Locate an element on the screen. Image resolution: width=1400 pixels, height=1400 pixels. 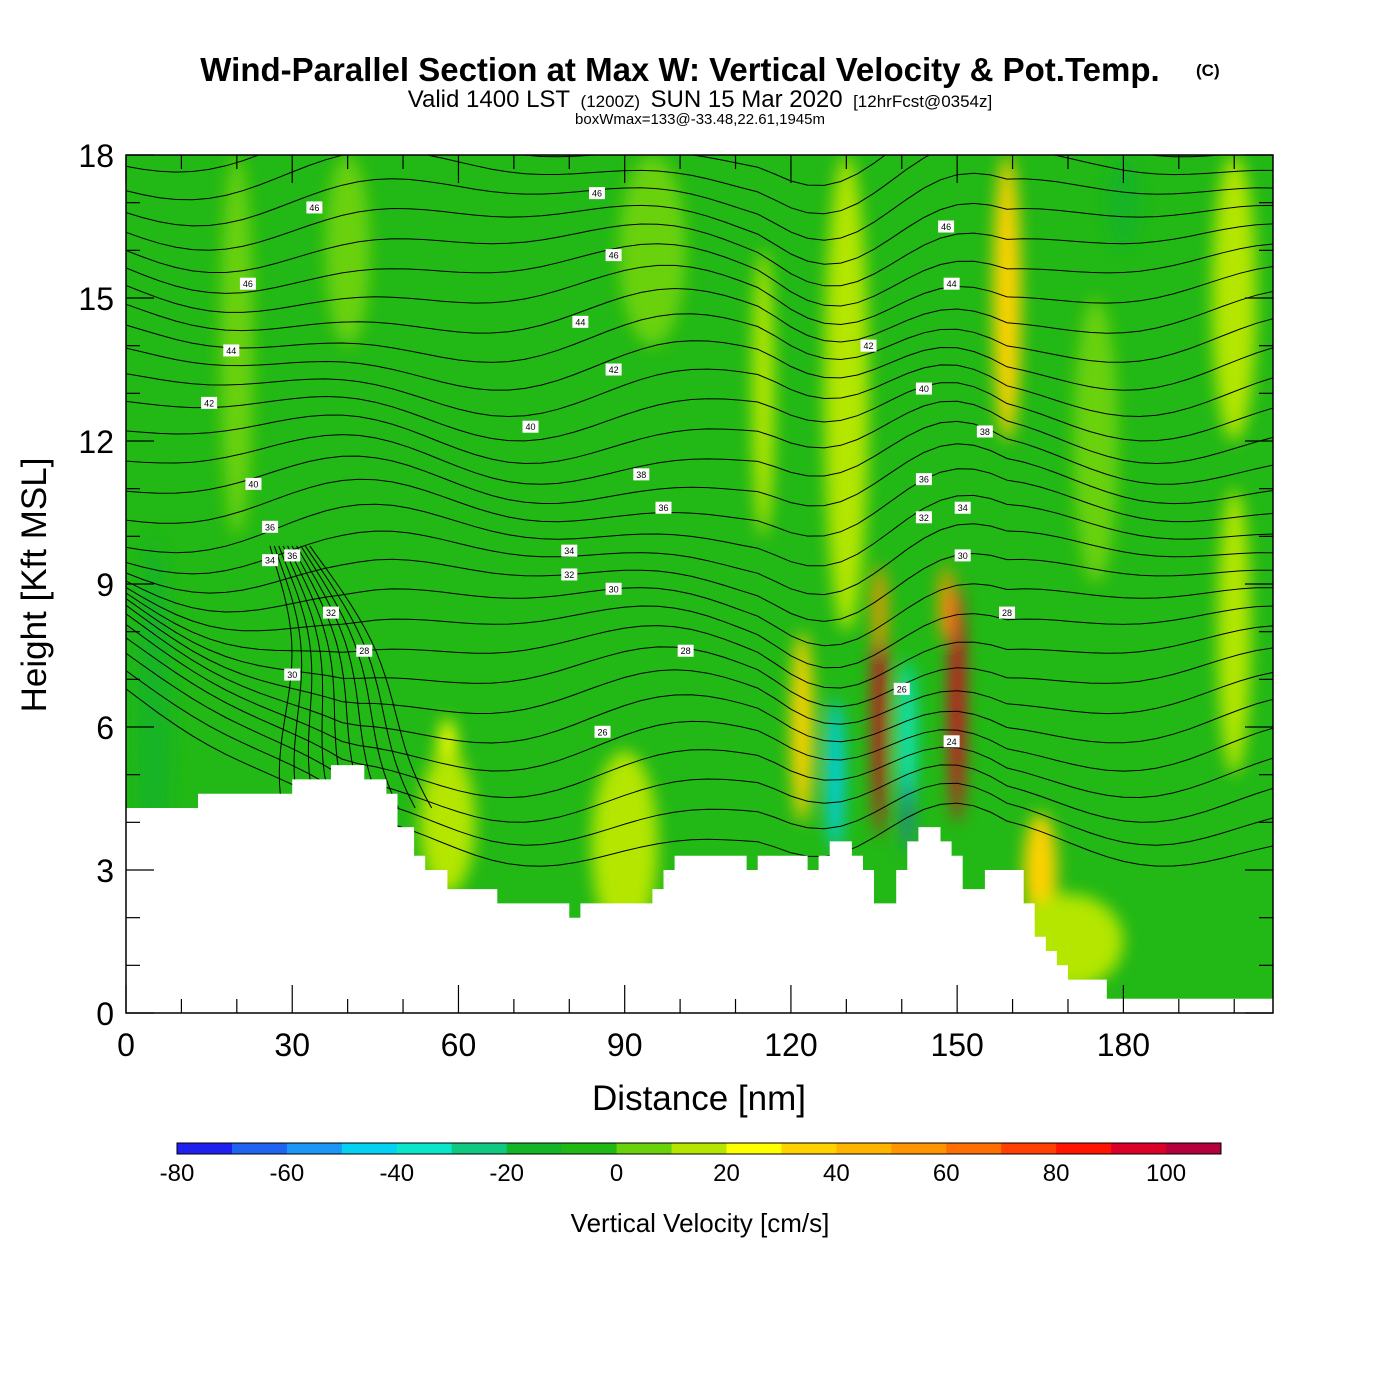
contour-label: 32 is located at coordinates (331, 612).